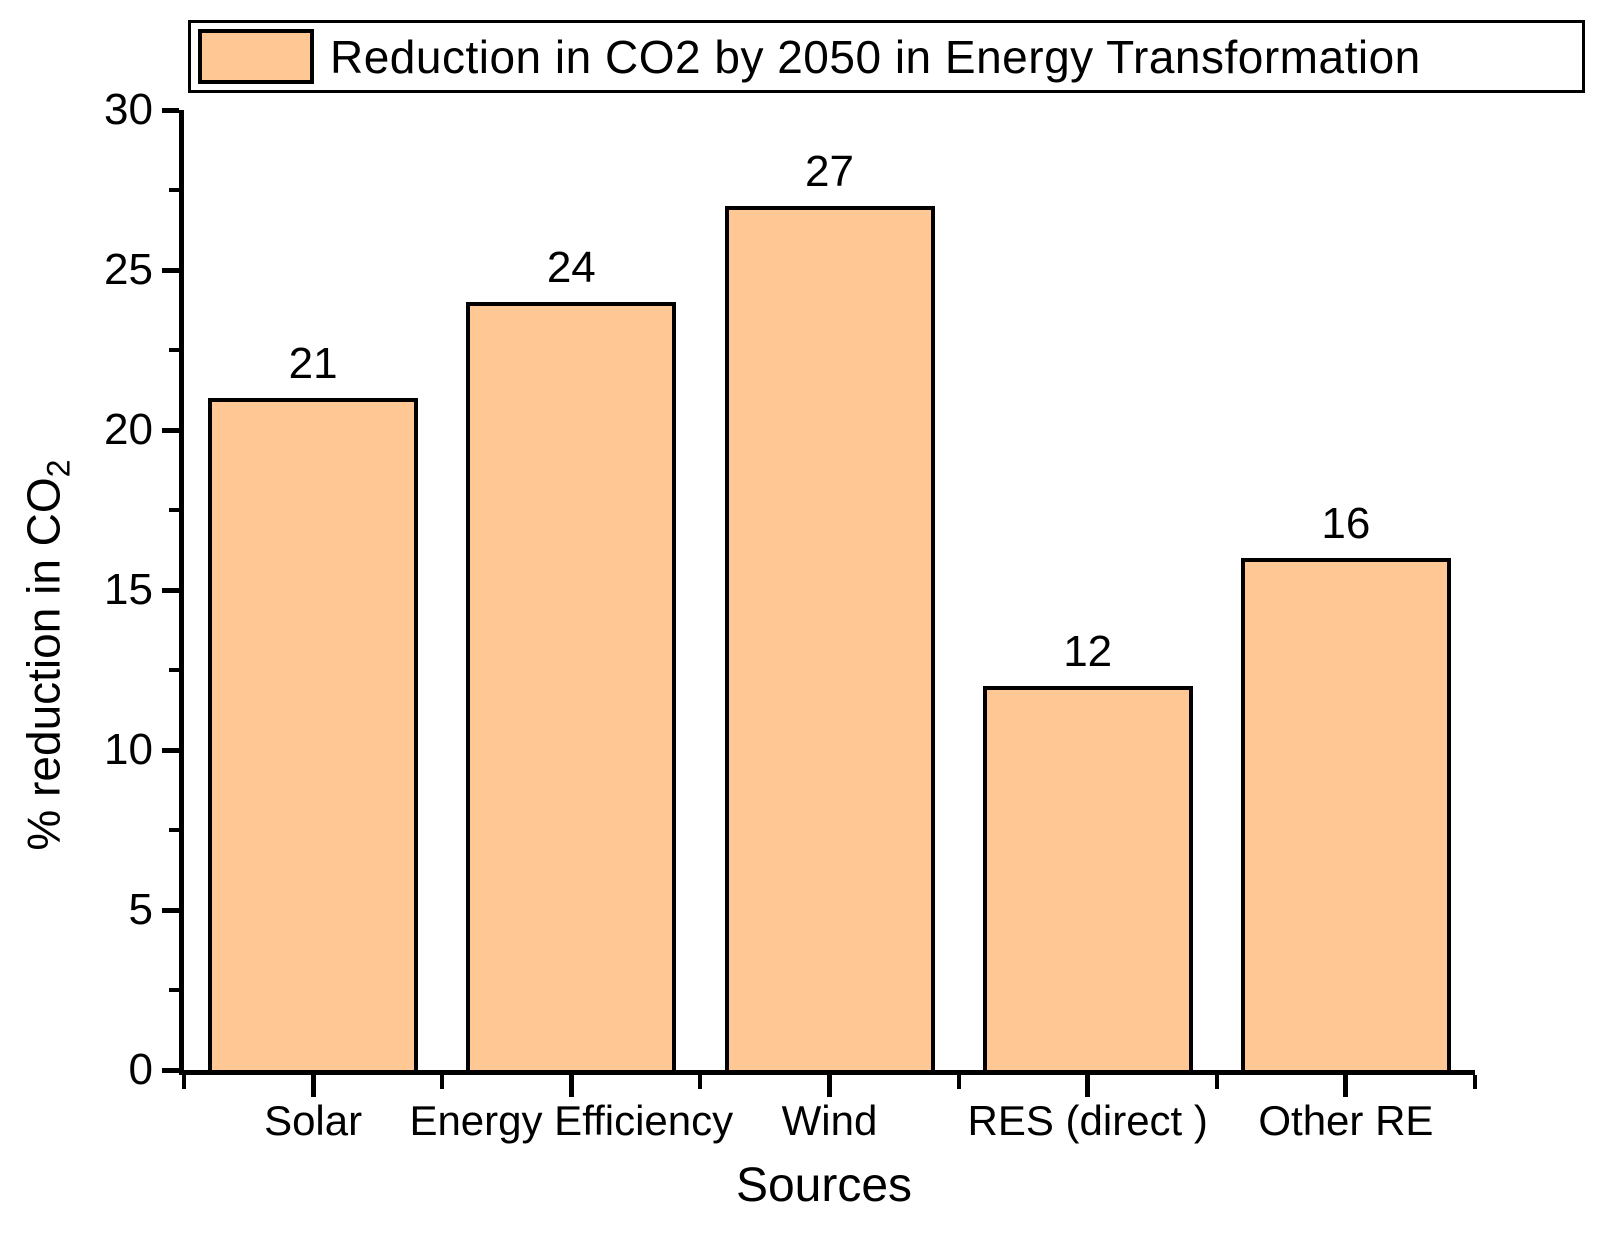 The height and width of the screenshot is (1239, 1608). What do you see at coordinates (128, 589) in the screenshot?
I see `y-axis-tick-label: 15` at bounding box center [128, 589].